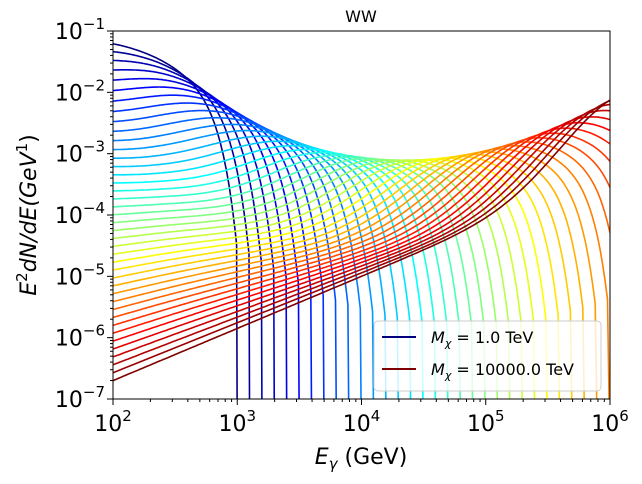  I want to click on x-tick-label-4: 10⁵, so click(486, 422).